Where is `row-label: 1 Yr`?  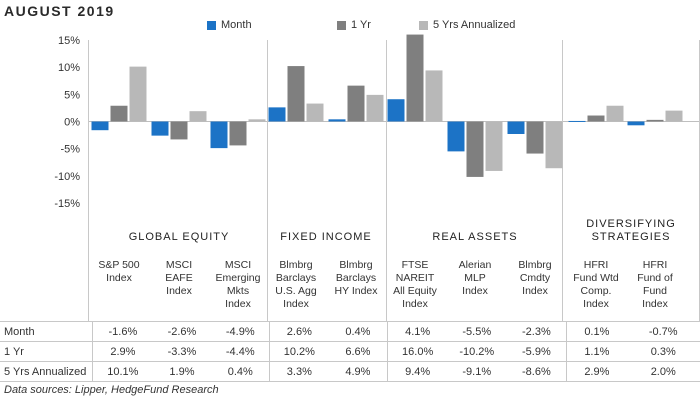
row-label: 1 Yr is located at coordinates (47, 351).